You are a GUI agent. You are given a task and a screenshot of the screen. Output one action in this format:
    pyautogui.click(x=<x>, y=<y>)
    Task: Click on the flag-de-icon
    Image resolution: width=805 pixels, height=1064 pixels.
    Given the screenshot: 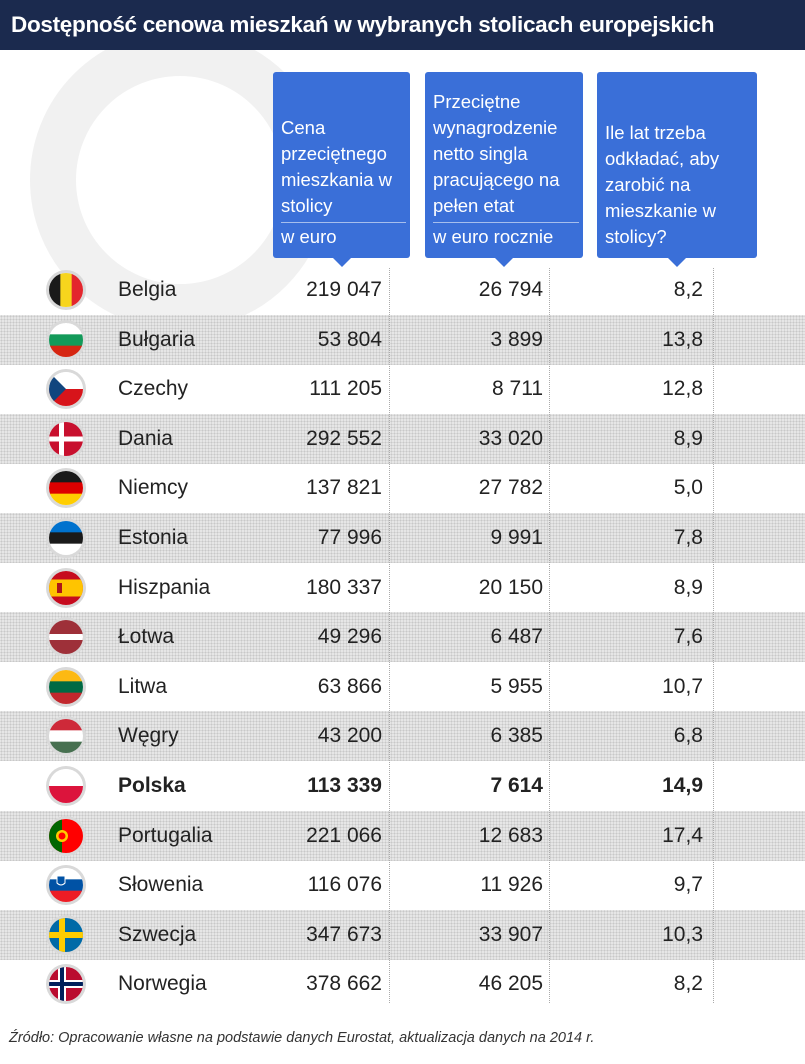 What is the action you would take?
    pyautogui.click(x=66, y=488)
    